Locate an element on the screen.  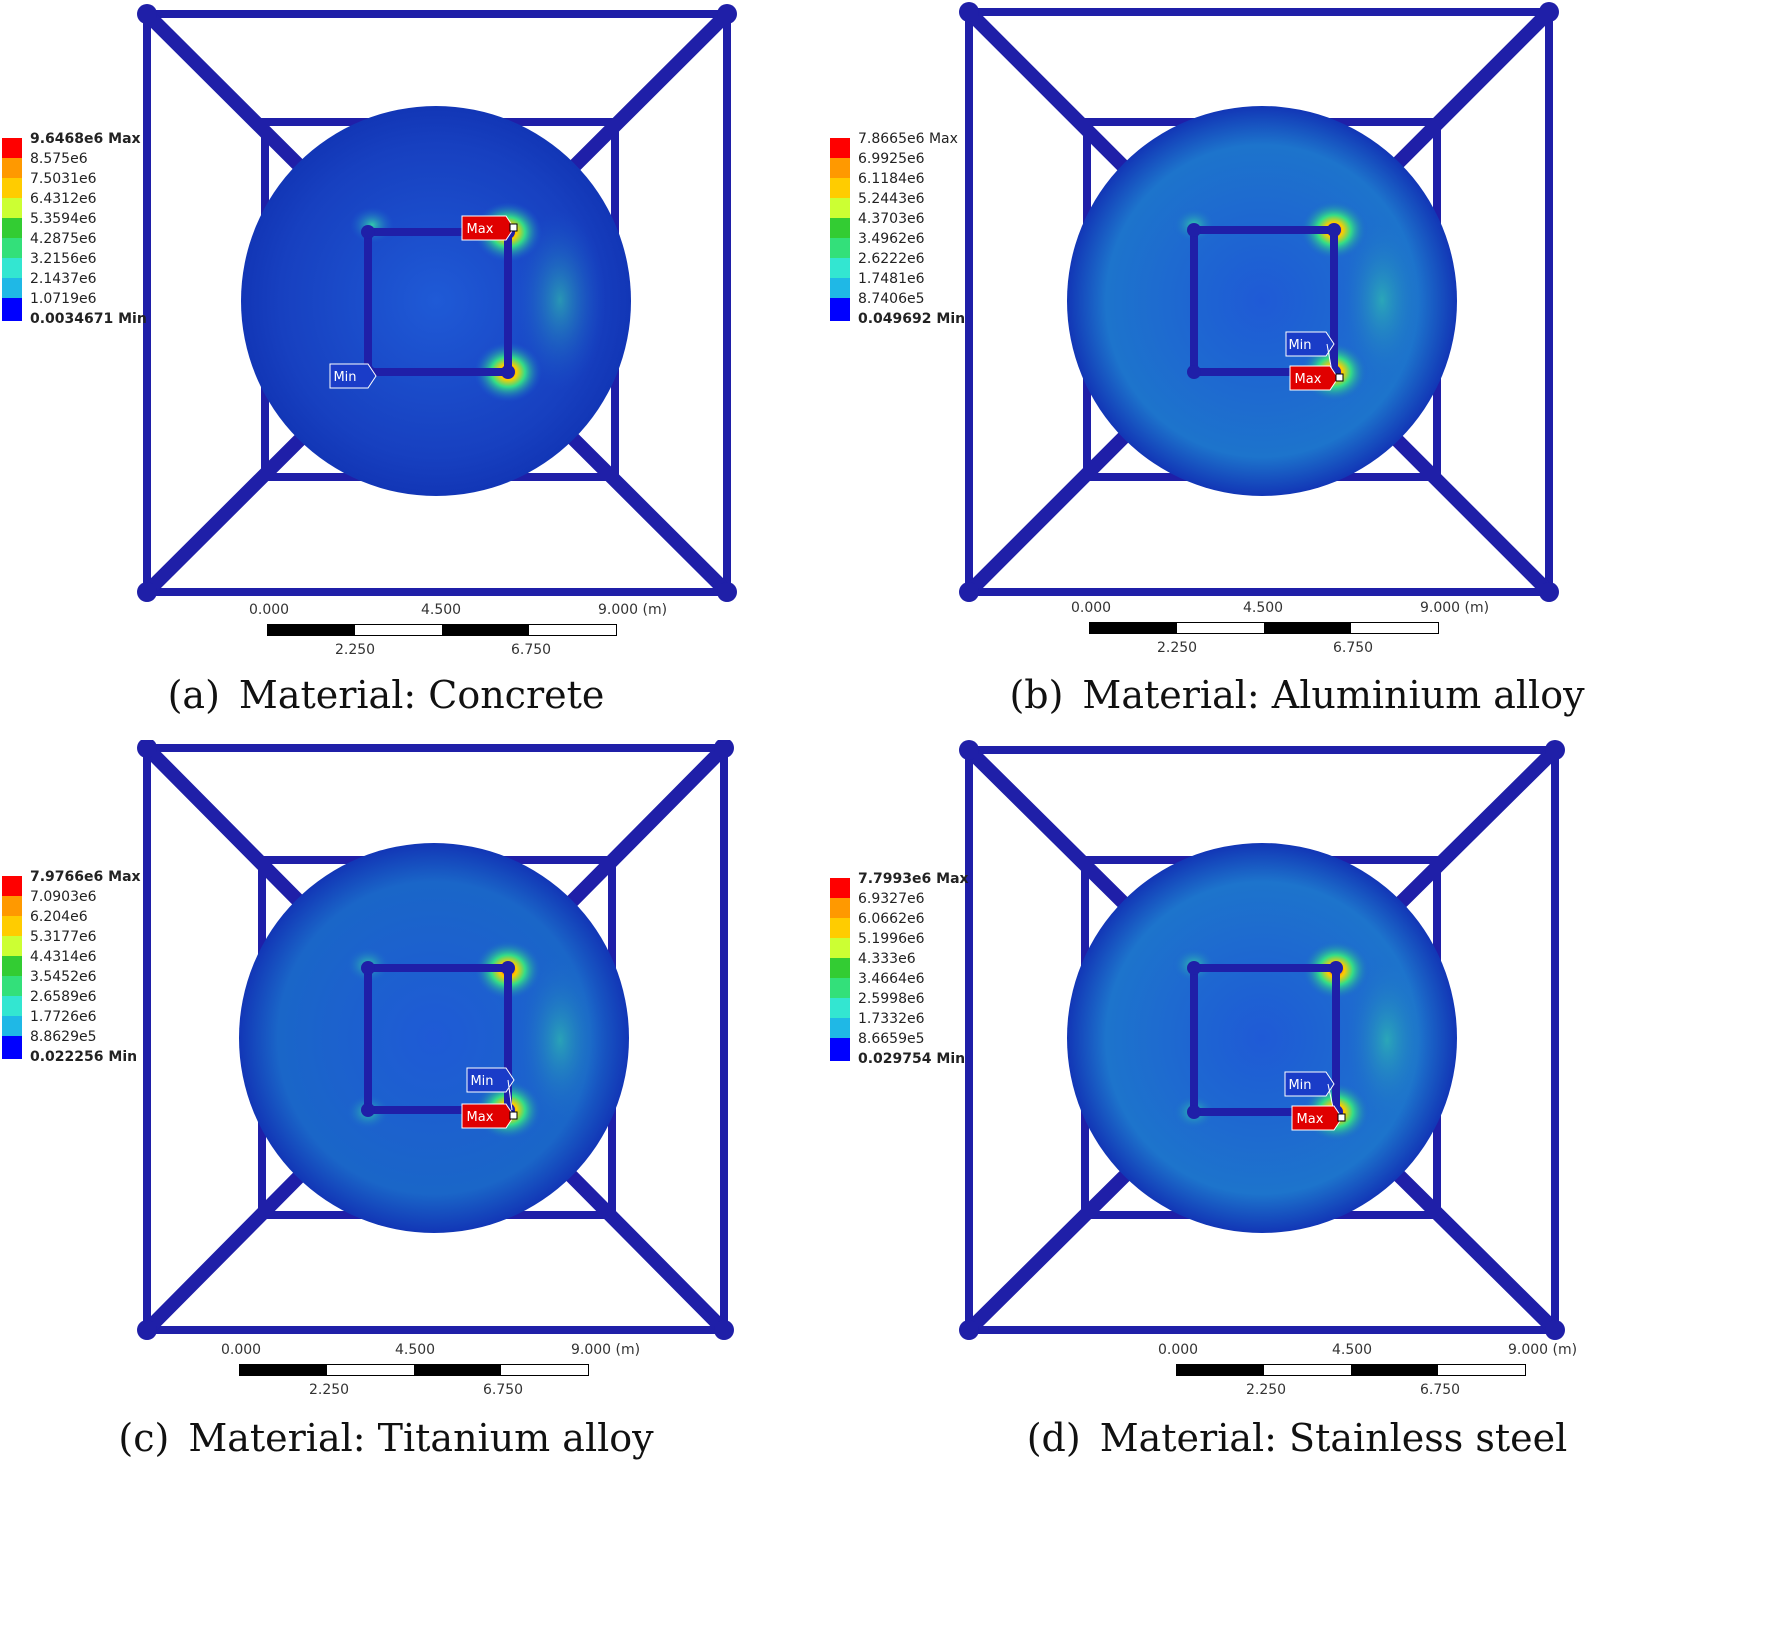
legend-label: 8.6659e5 is located at coordinates (891, 1038).